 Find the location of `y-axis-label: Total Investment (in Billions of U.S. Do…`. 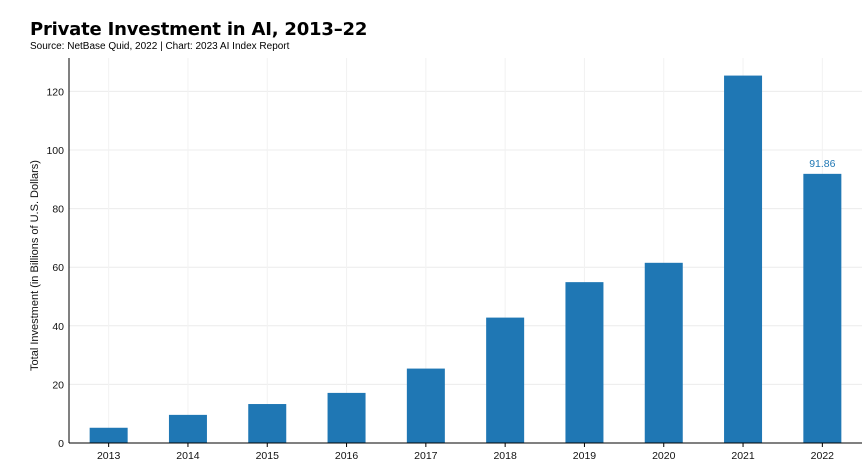

y-axis-label: Total Investment (in Billions of U.S. Do… is located at coordinates (35, 265).